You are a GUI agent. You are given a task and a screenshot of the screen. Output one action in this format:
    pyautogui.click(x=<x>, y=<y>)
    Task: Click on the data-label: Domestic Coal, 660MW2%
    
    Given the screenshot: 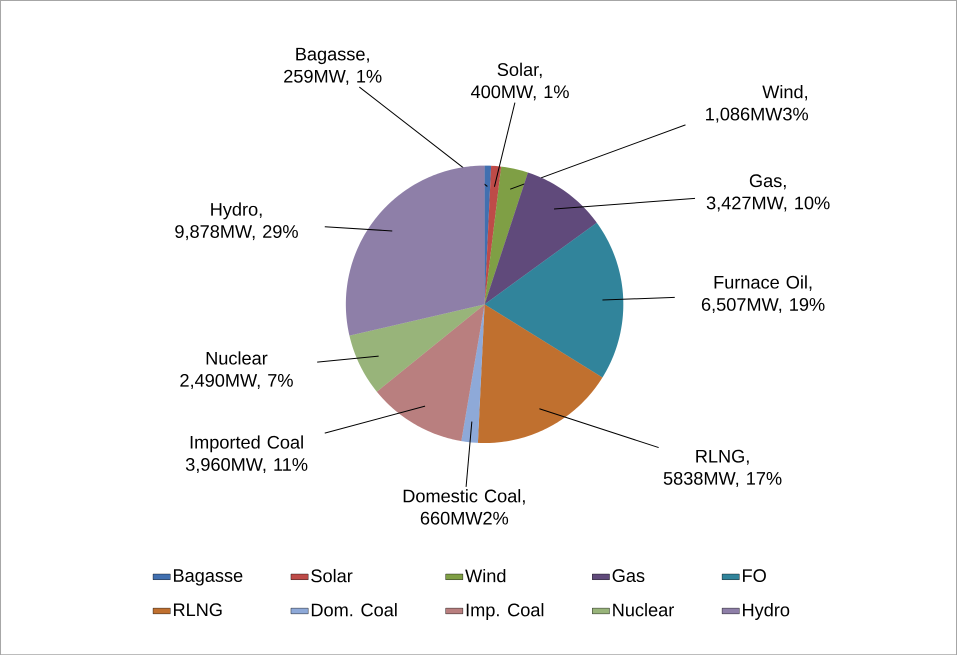 What is the action you would take?
    pyautogui.click(x=464, y=506)
    